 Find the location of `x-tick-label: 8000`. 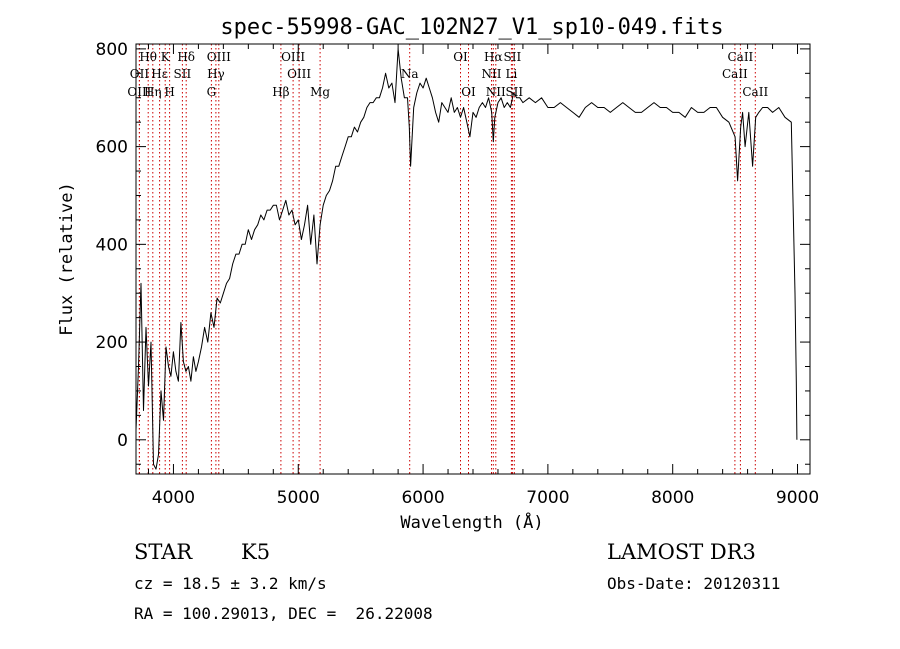

x-tick-label: 8000 is located at coordinates (672, 498).